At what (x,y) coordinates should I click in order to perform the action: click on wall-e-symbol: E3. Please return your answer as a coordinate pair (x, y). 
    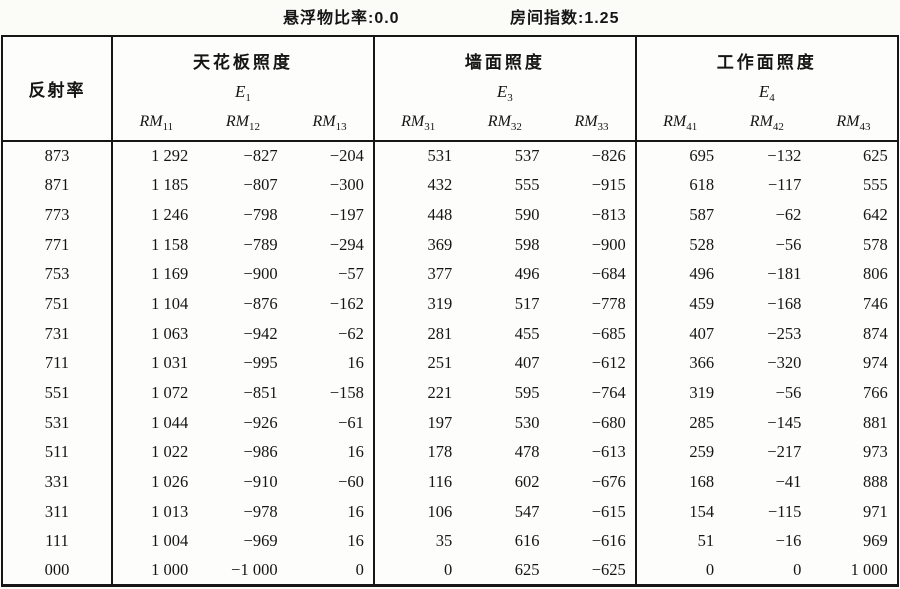
    Looking at the image, I should click on (505, 93).